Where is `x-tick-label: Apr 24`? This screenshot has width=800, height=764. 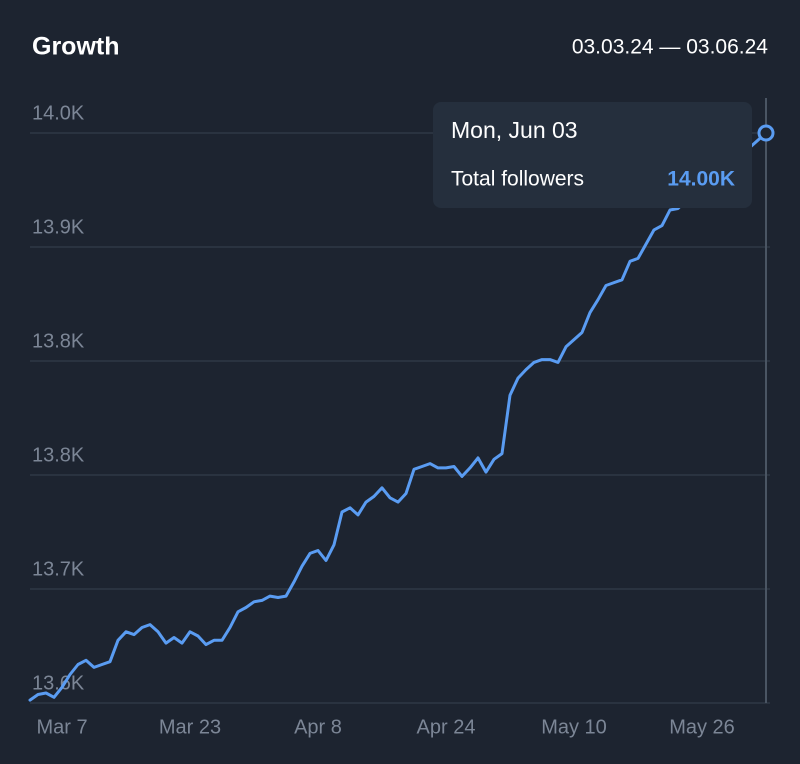 x-tick-label: Apr 24 is located at coordinates (446, 727).